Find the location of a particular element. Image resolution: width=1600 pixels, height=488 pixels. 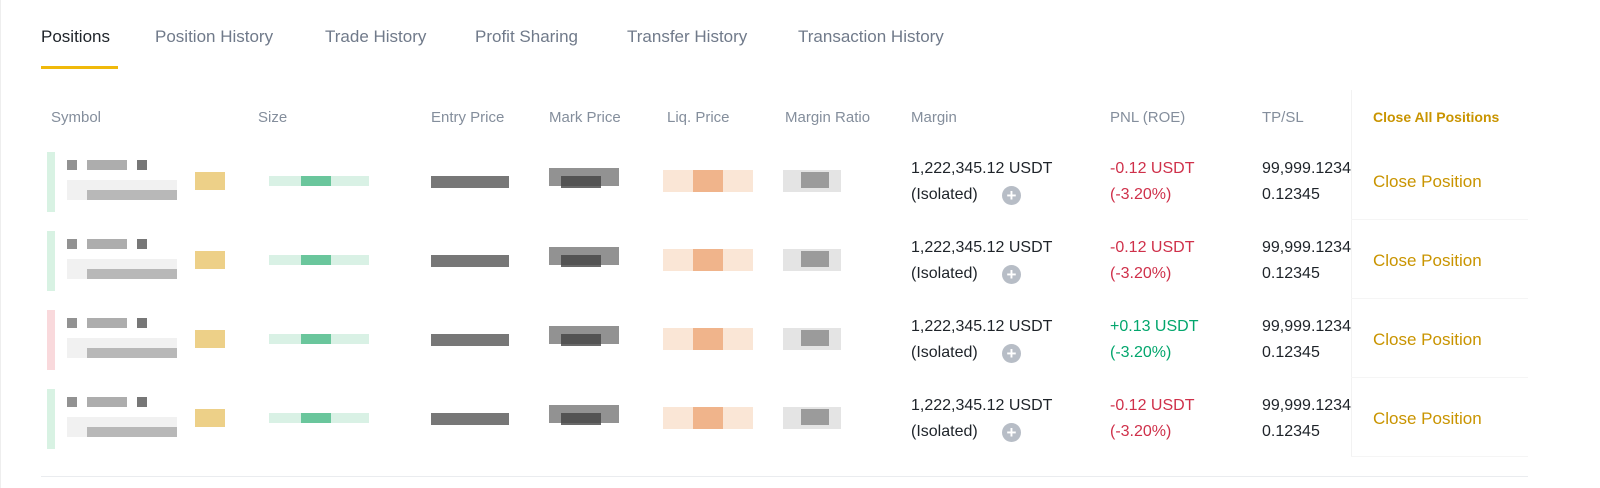

column-header: Symbol is located at coordinates (76, 117).